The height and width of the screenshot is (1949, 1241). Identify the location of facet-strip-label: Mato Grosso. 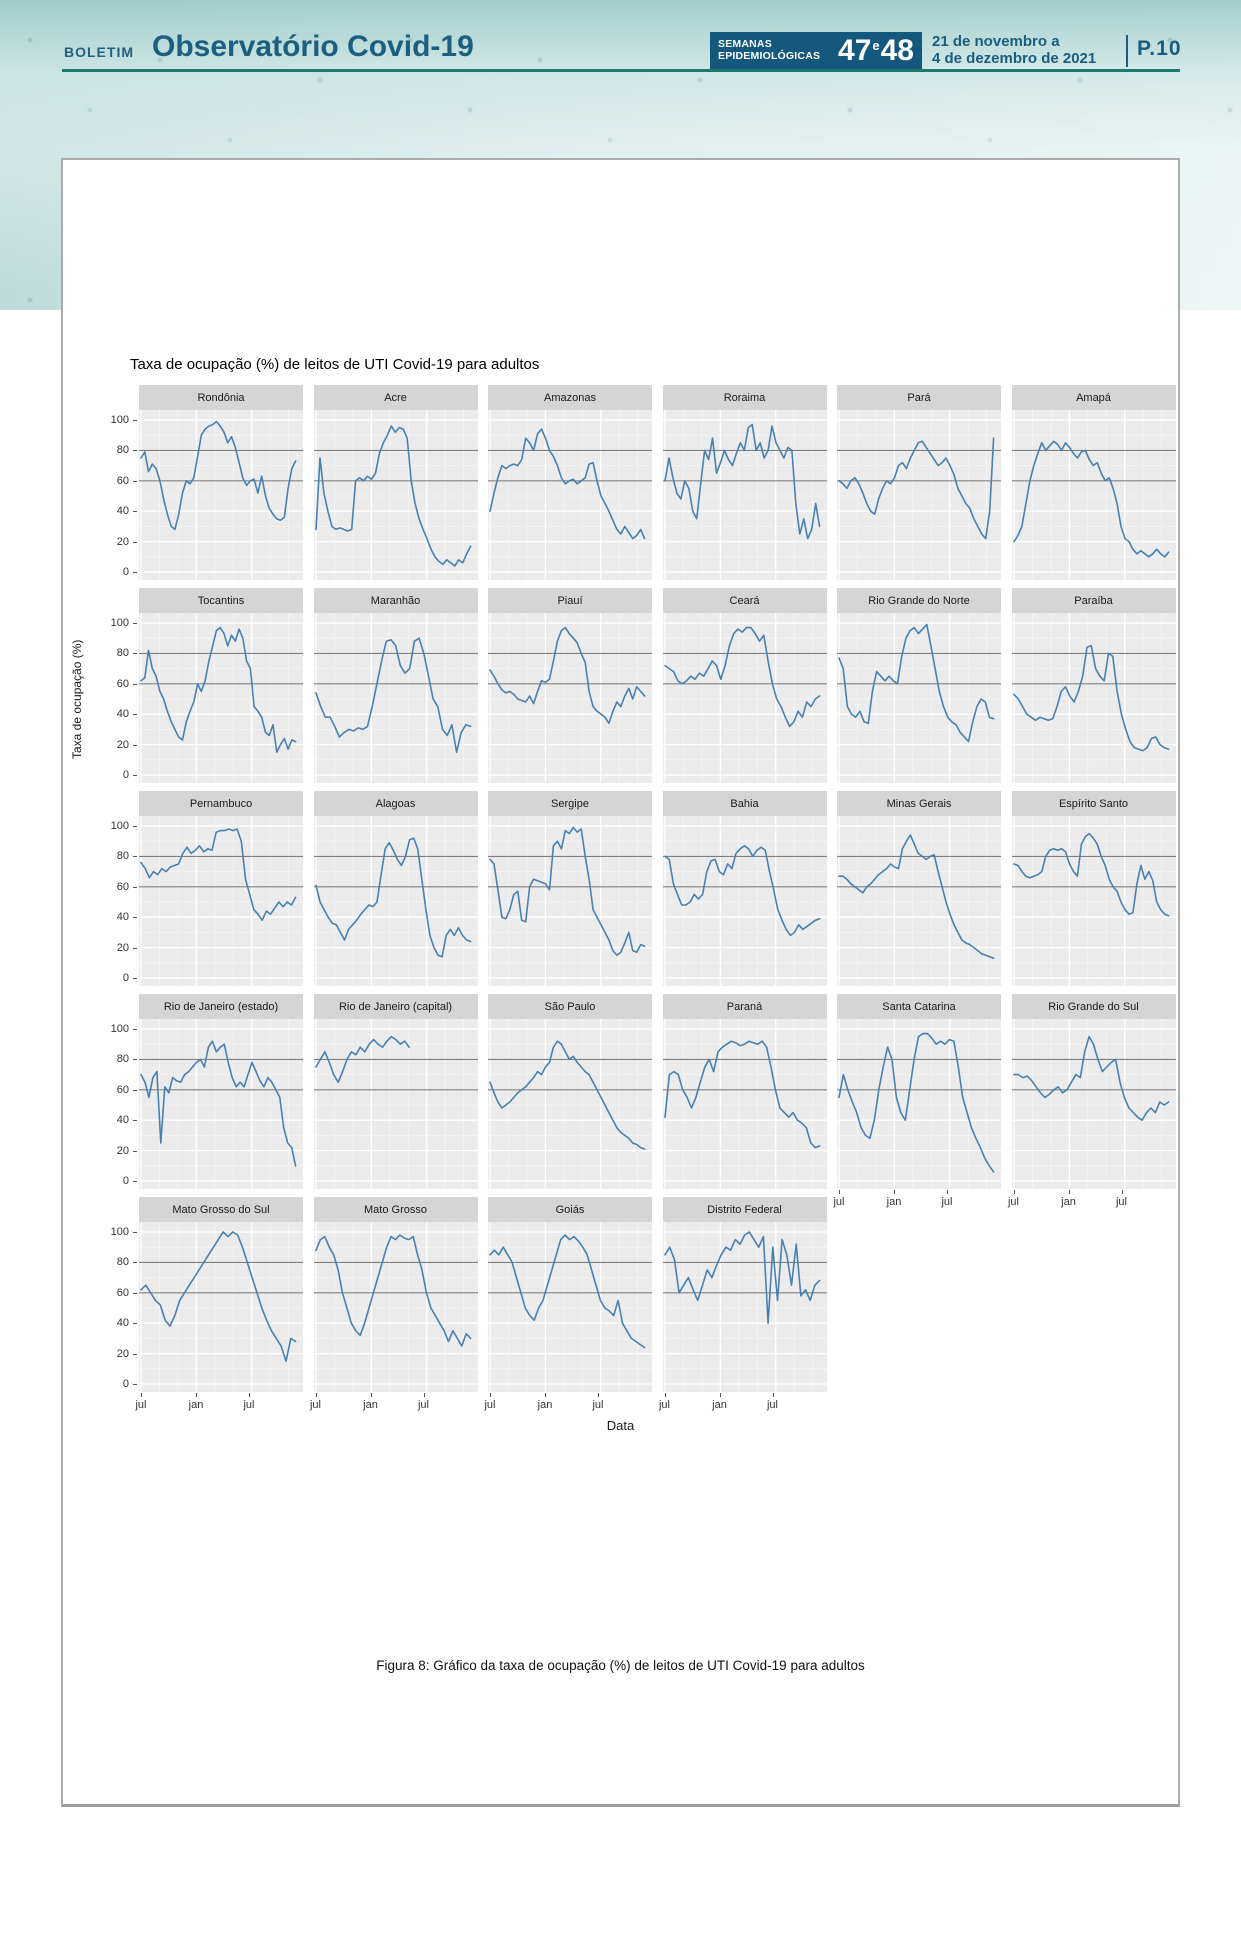
(395, 1209).